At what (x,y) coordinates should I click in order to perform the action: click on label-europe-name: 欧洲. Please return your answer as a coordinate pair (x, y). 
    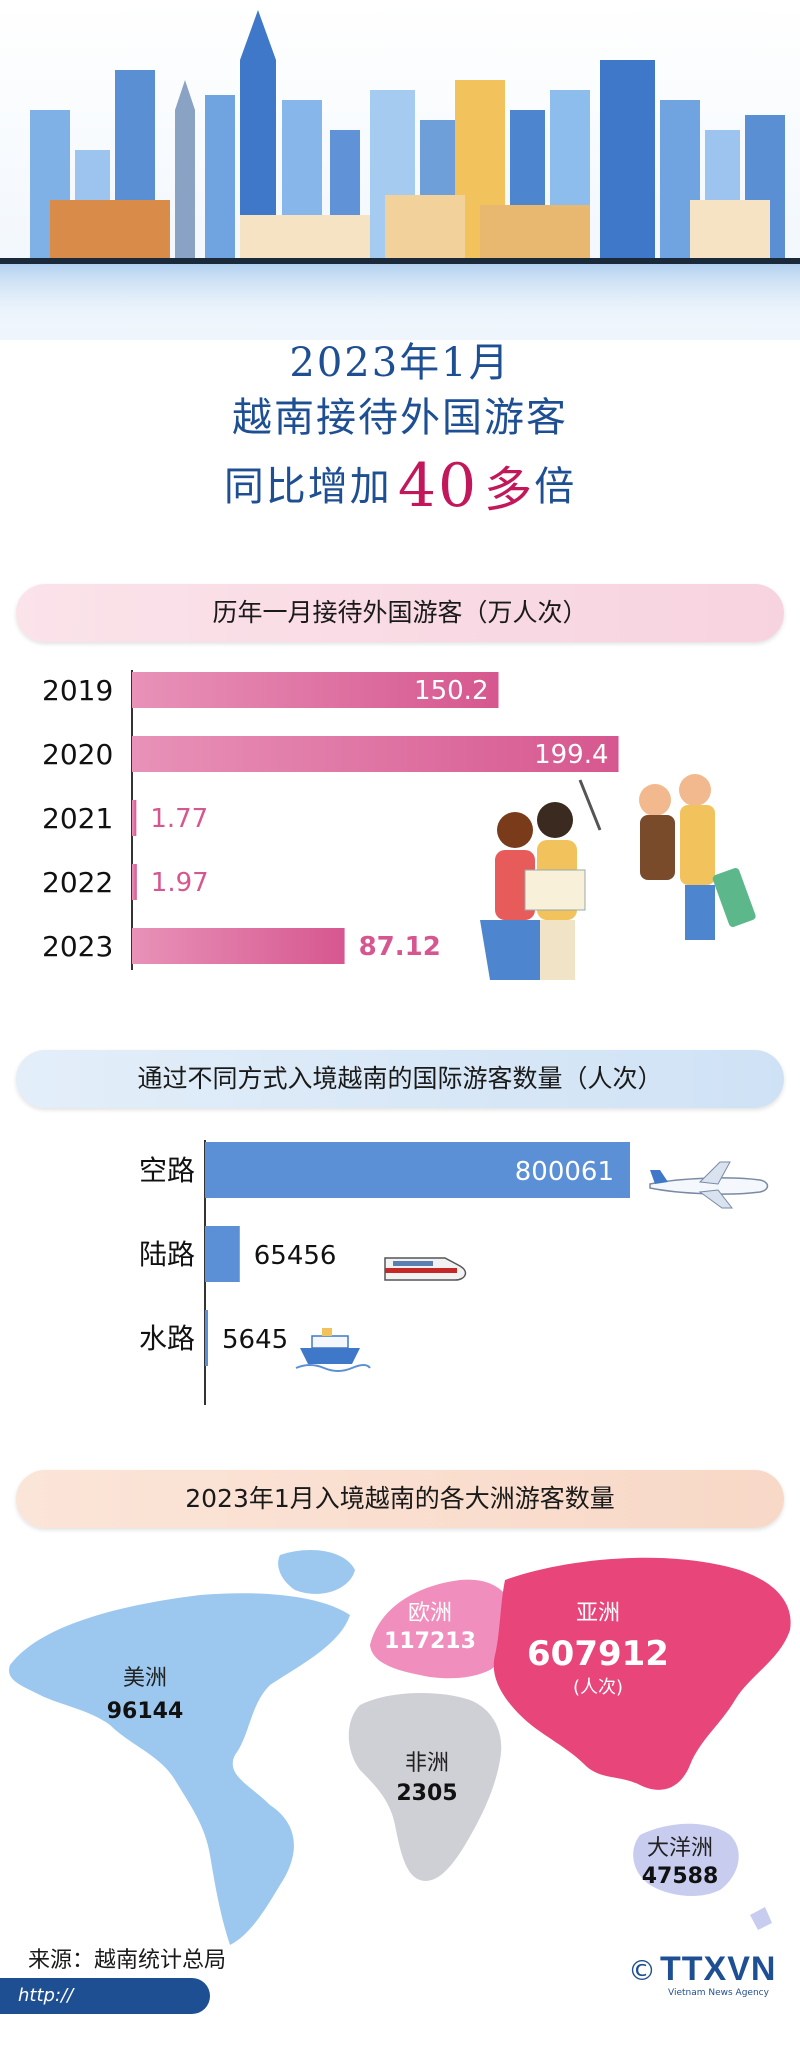
    Looking at the image, I should click on (430, 1613).